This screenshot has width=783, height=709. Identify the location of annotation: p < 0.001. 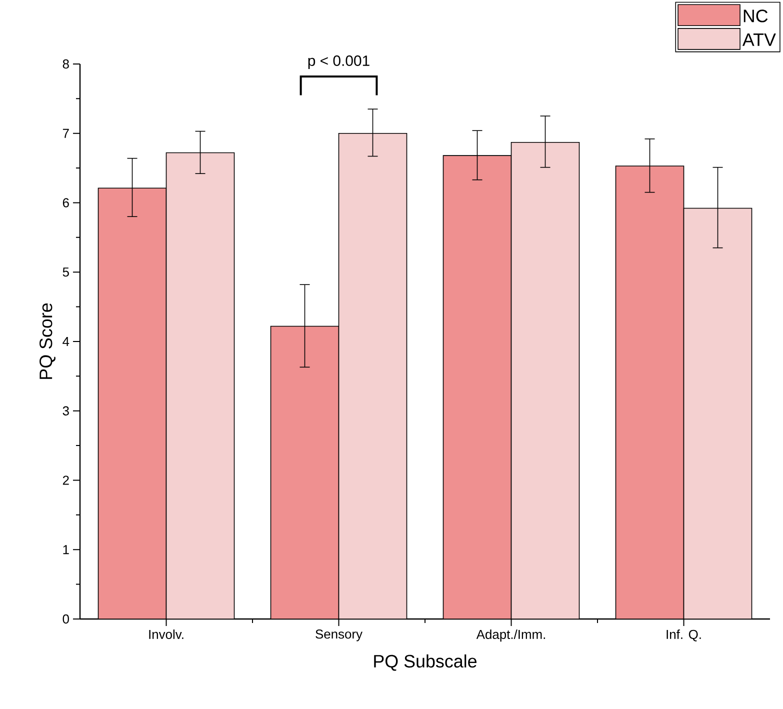
(339, 62).